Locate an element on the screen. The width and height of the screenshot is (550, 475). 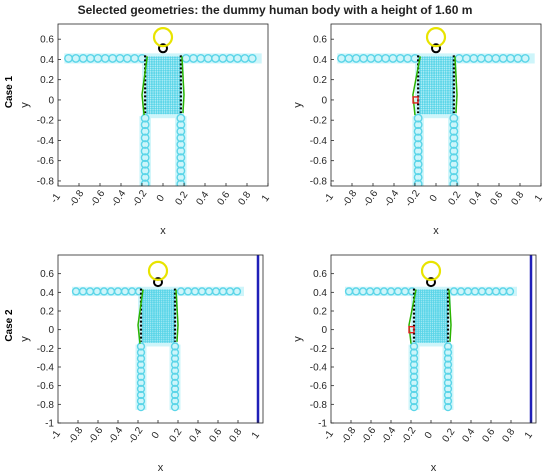
x-tick-label: -1 is located at coordinates (329, 435).